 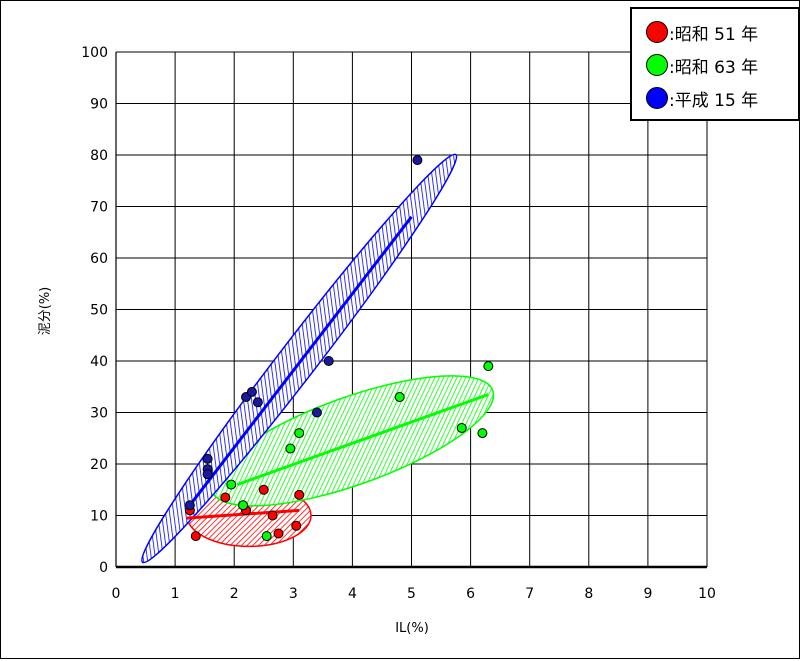 What do you see at coordinates (99, 362) in the screenshot?
I see `y-tick-label: 40` at bounding box center [99, 362].